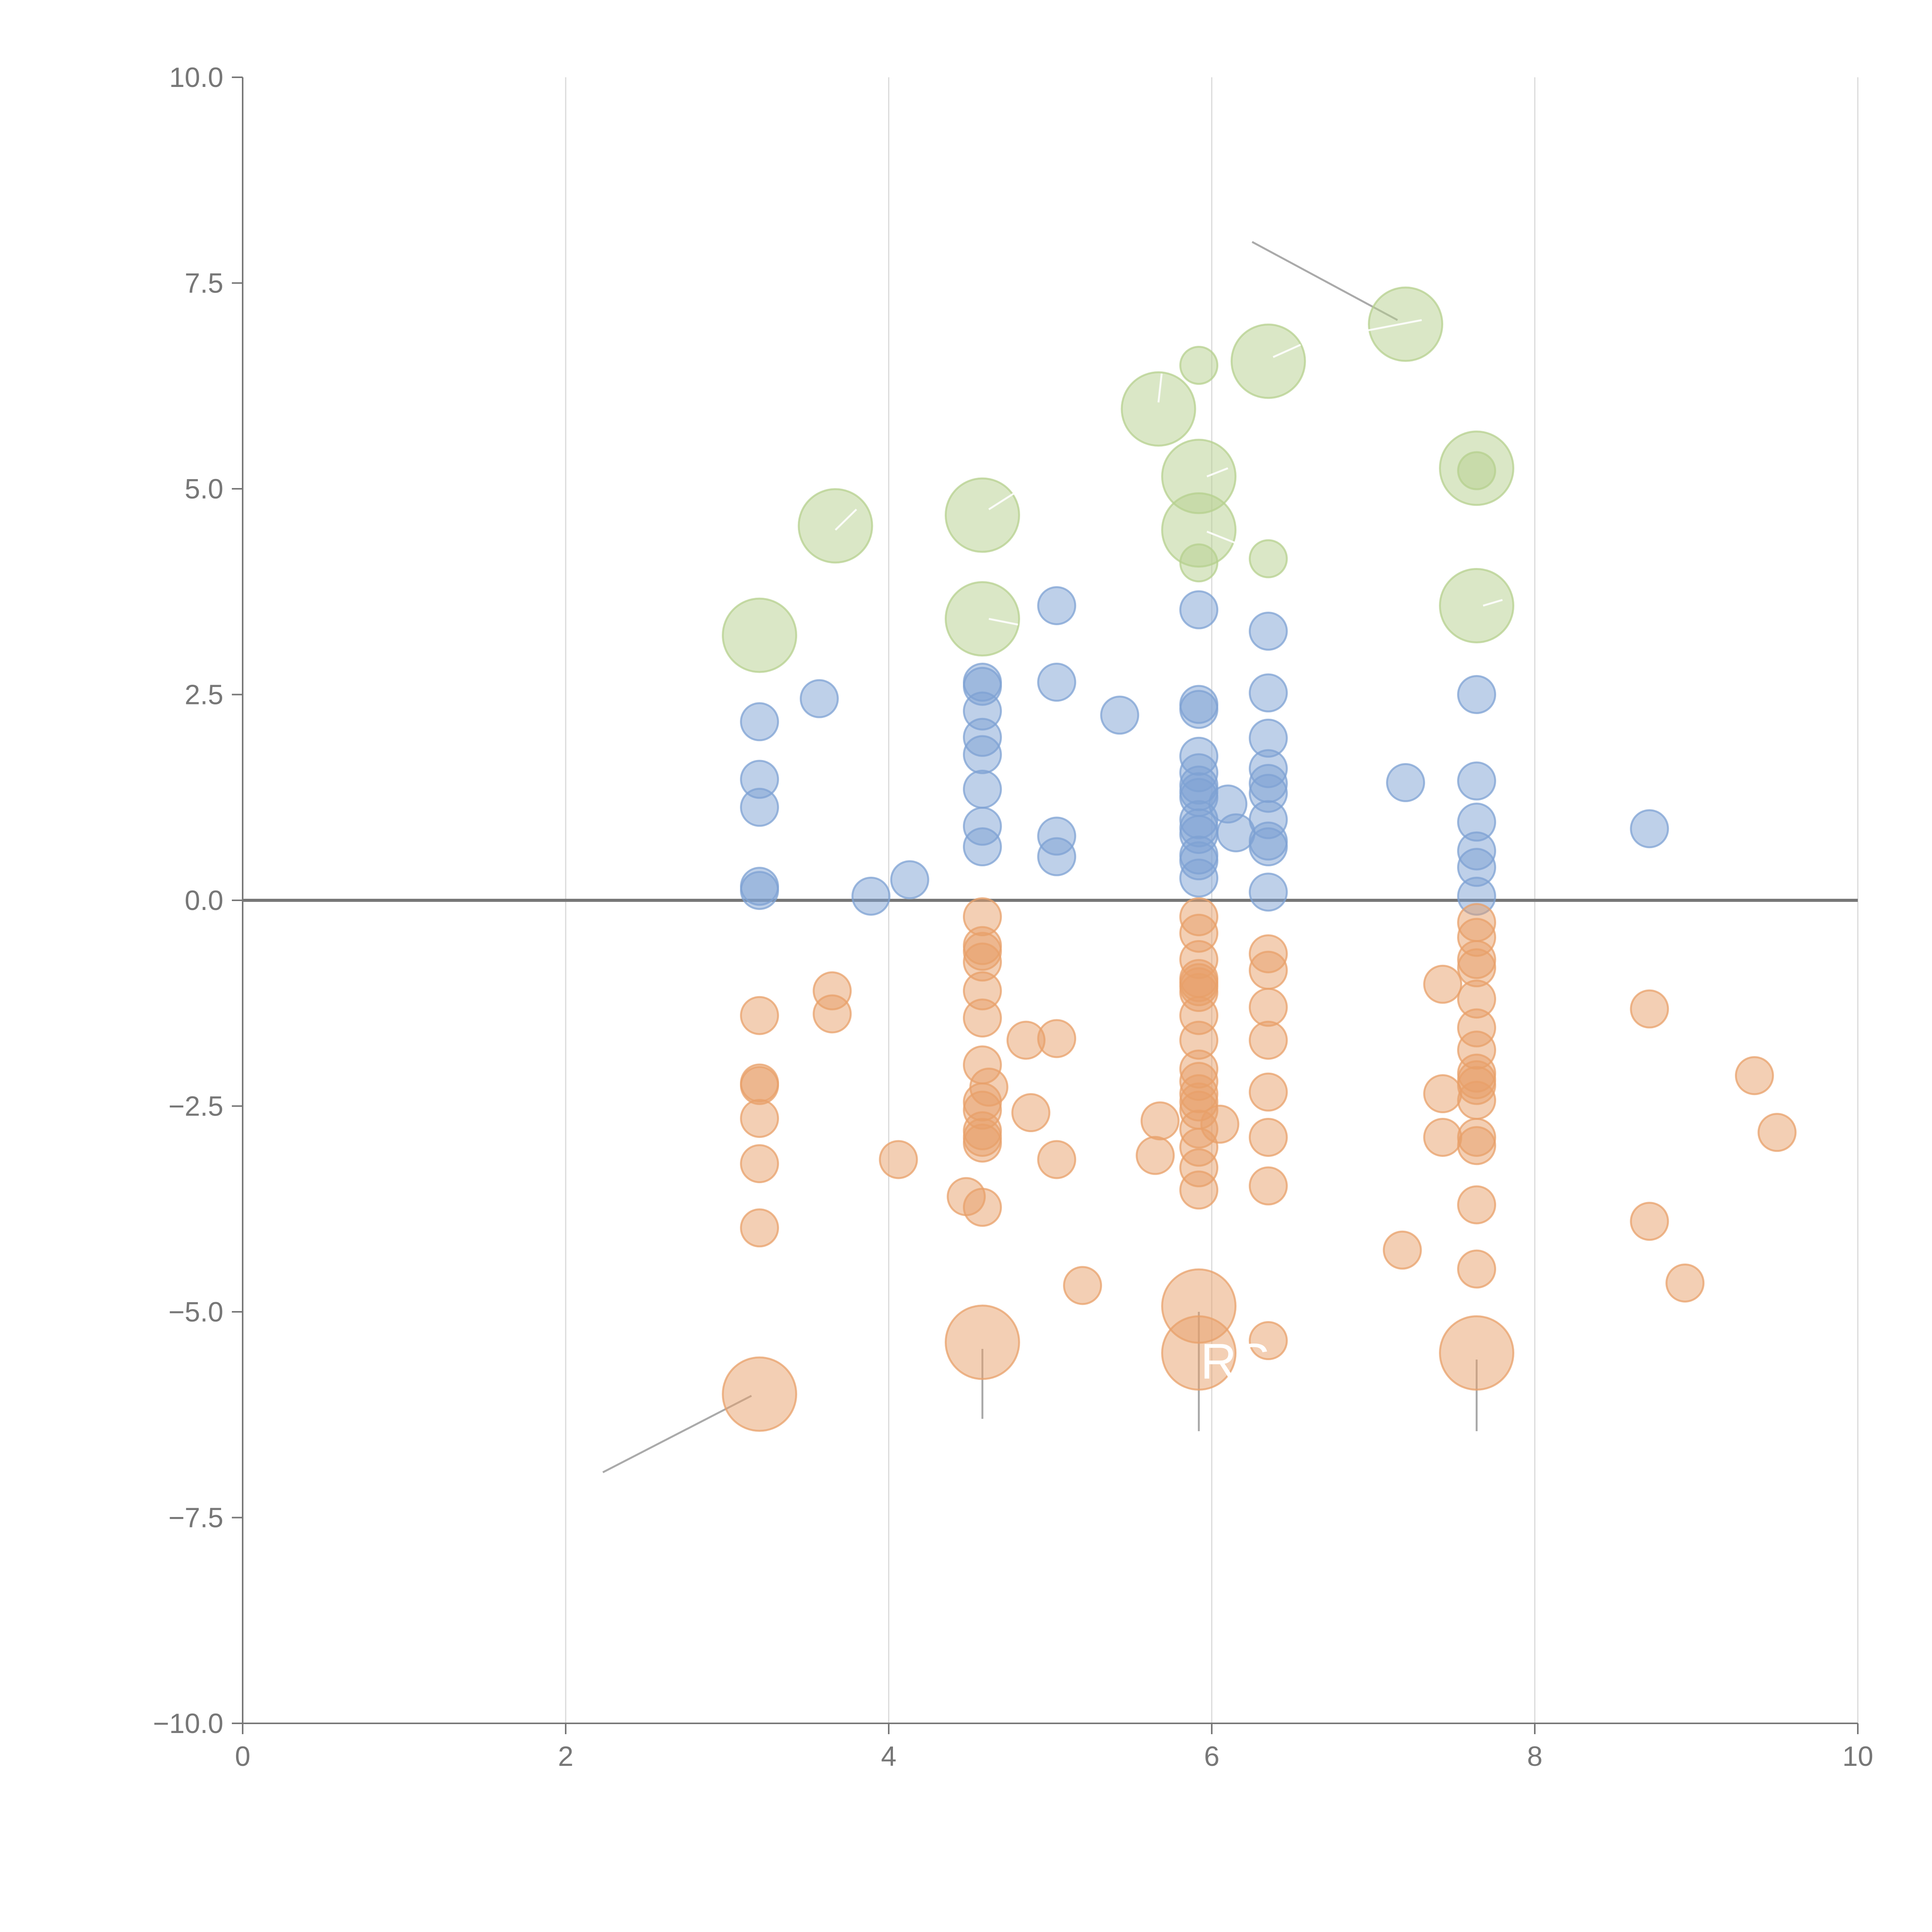 The width and height of the screenshot is (1932, 1932). Describe the element at coordinates (196, 1106) in the screenshot. I see `y-tick-label: −2.5` at that location.